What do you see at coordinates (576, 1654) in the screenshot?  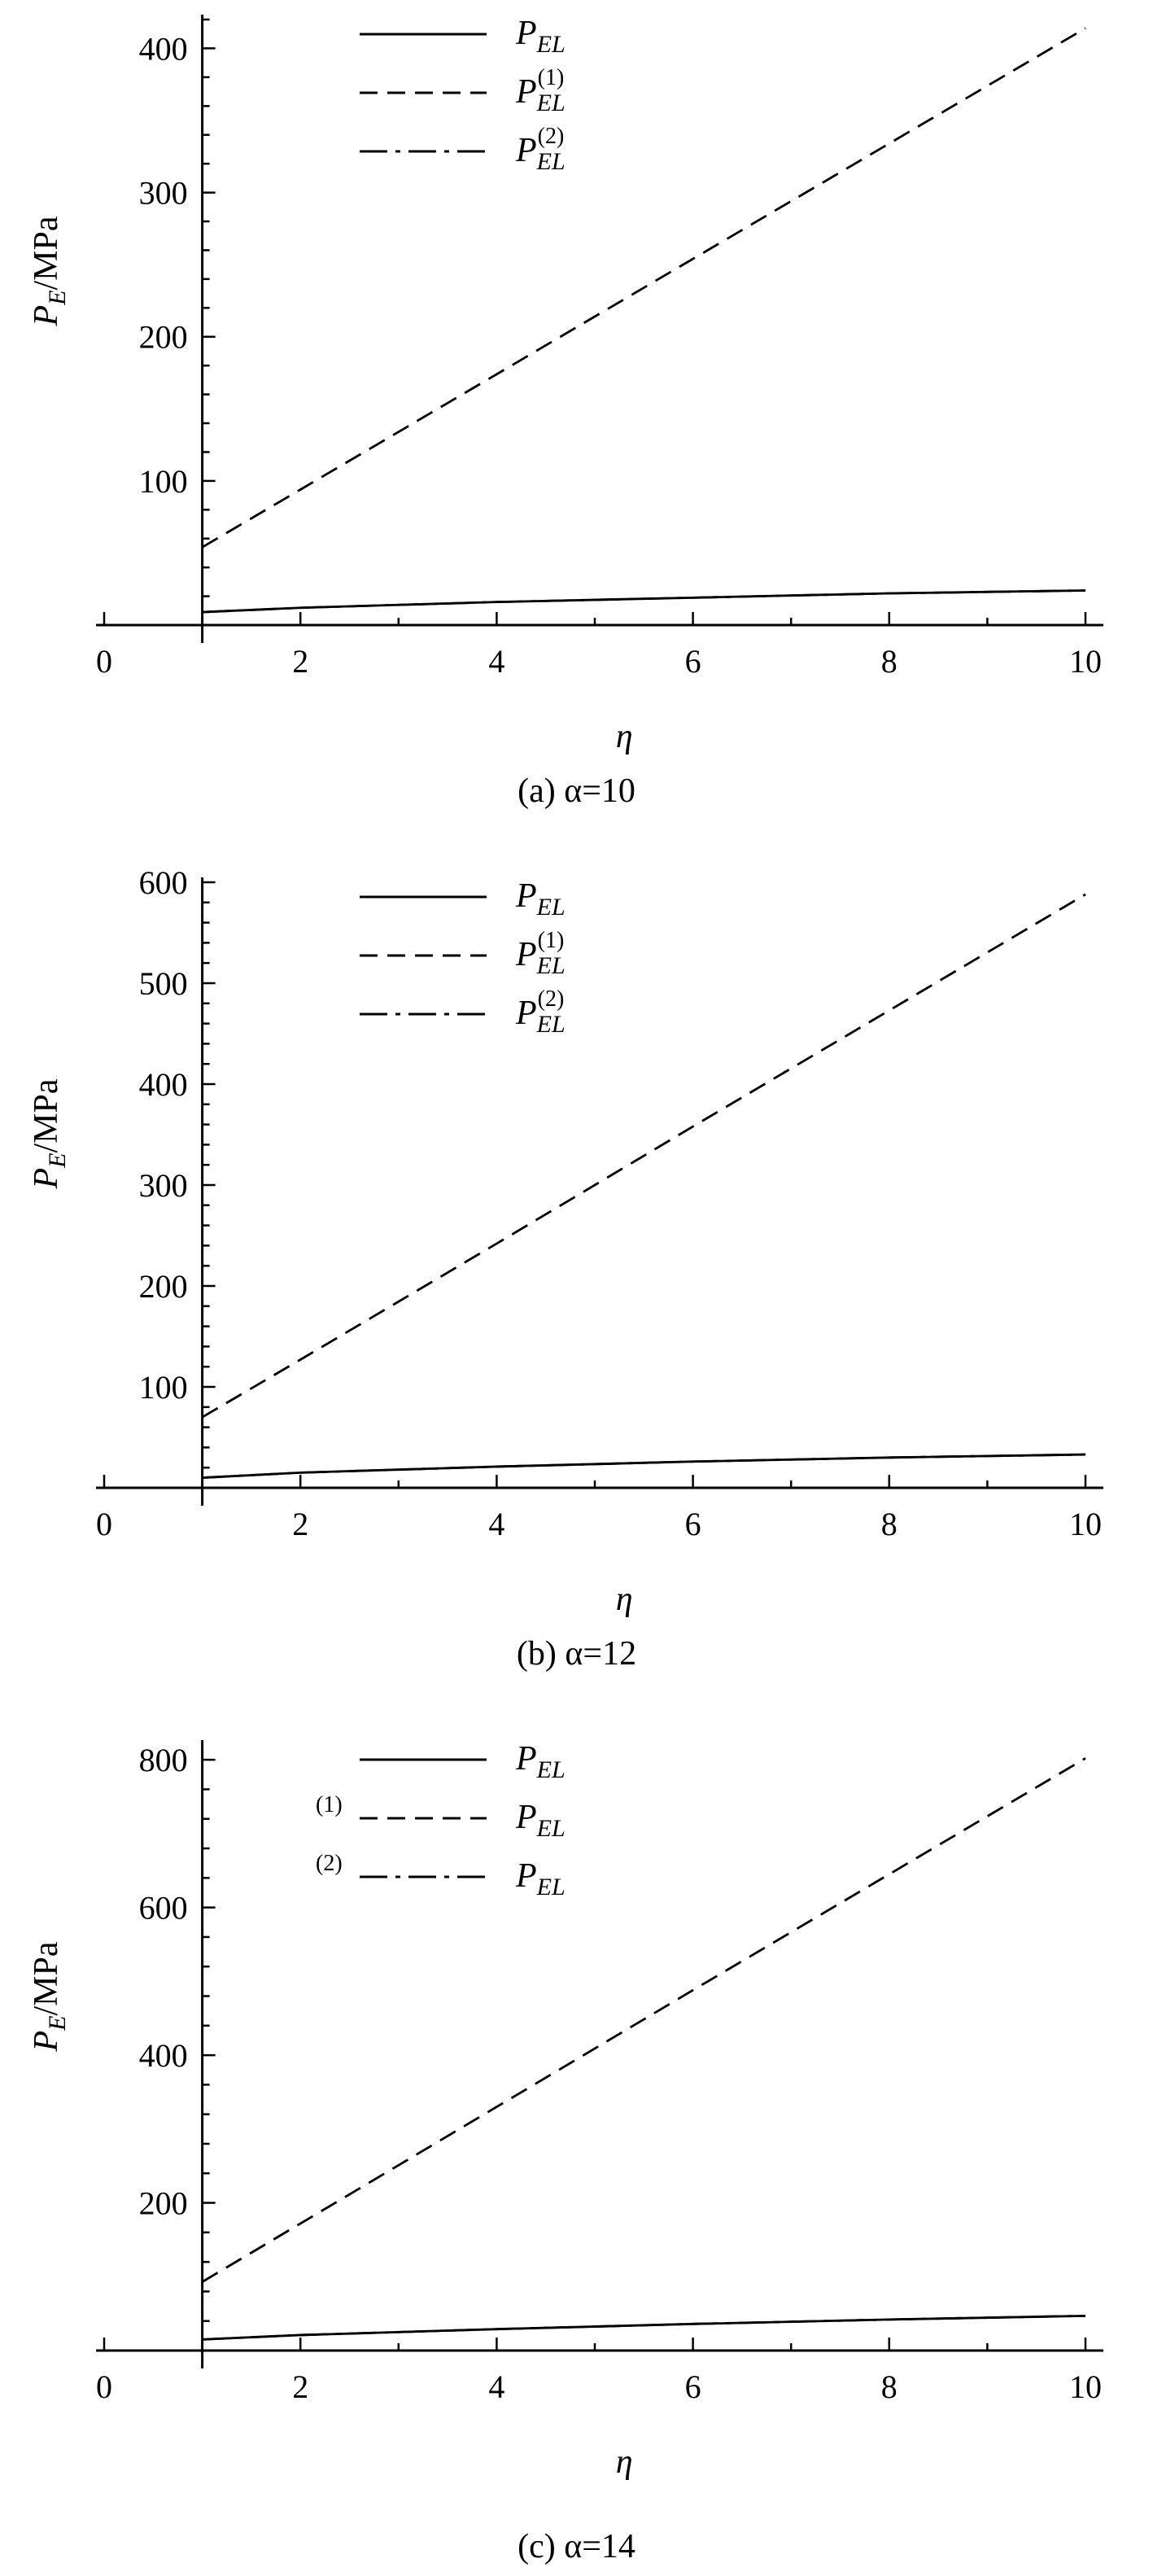 I see `caption-b: (b) α=12` at bounding box center [576, 1654].